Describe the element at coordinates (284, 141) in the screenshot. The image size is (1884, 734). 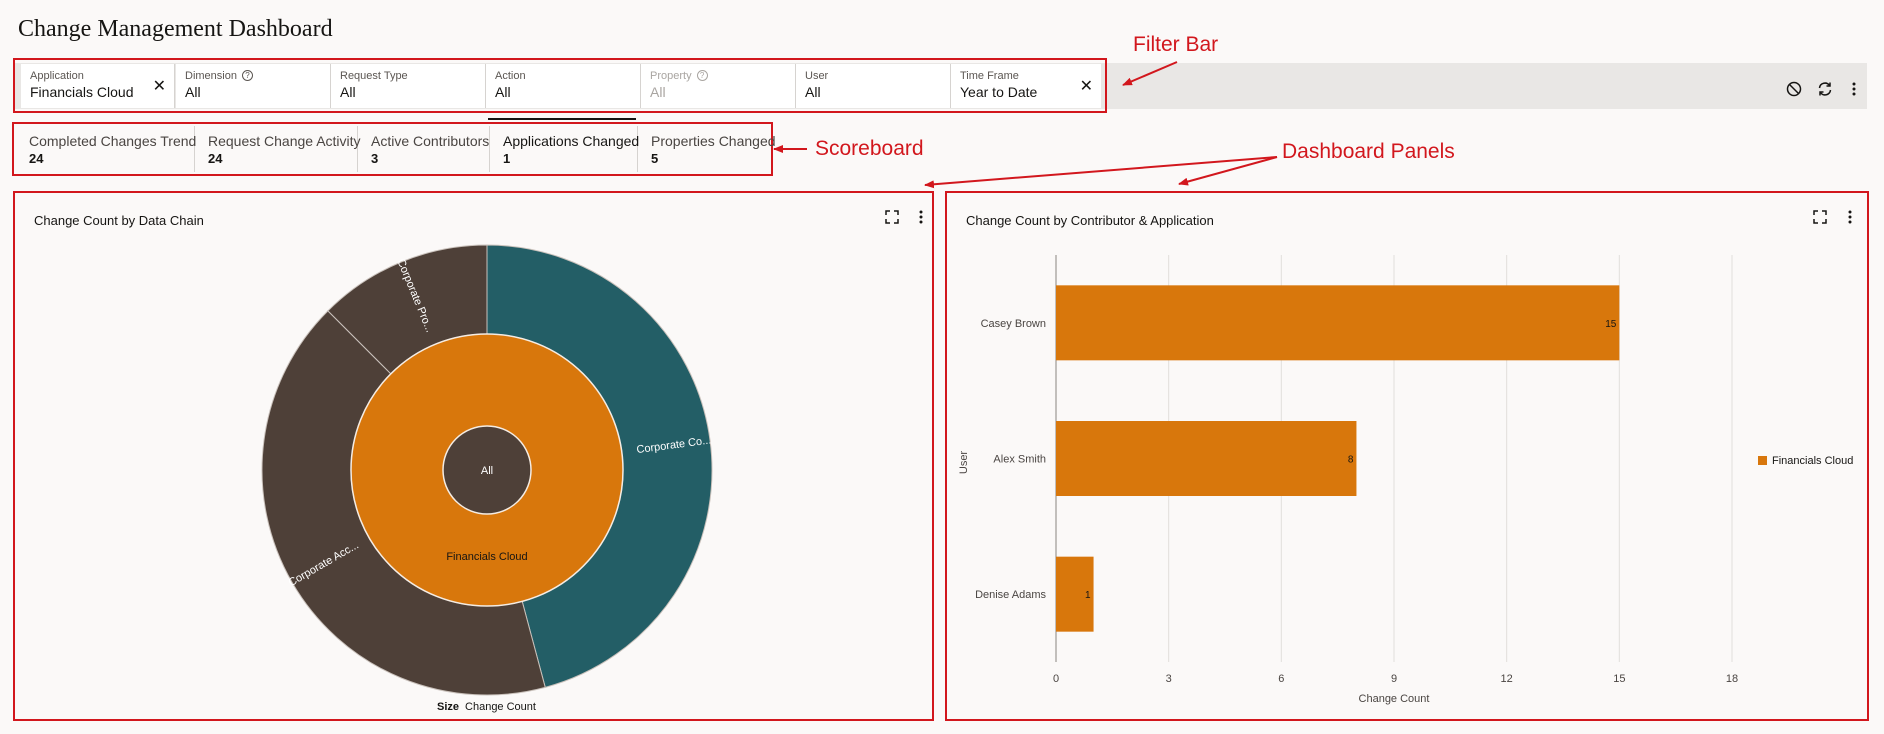
I see `score-label: Request Change Activity` at that location.